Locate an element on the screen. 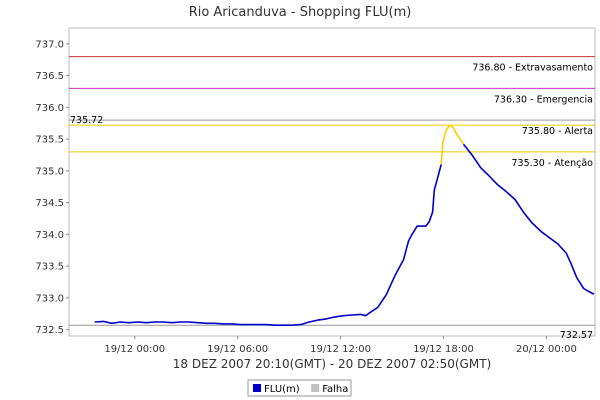 The image size is (600, 400). chart-title: Rio Aricanduva - Shopping FLU(m) is located at coordinates (300, 12).